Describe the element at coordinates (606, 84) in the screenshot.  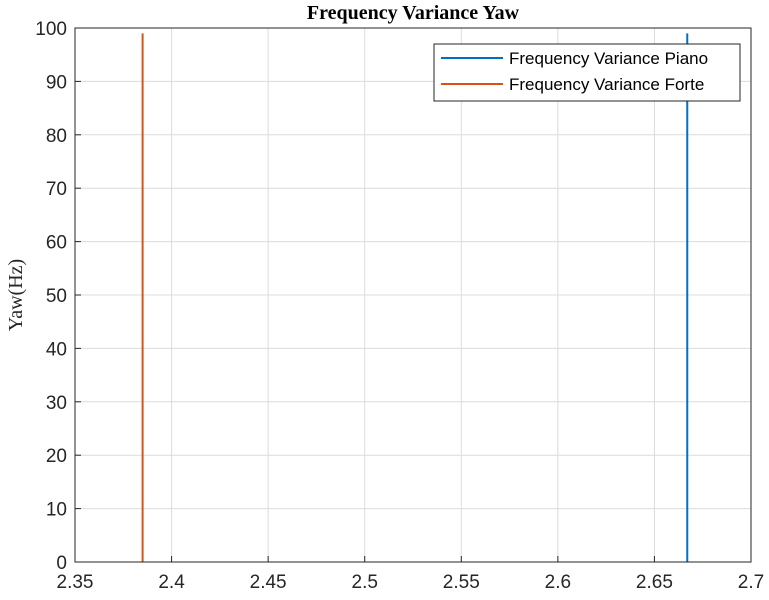
I see `legend-label: Frequency Variance Forte` at that location.